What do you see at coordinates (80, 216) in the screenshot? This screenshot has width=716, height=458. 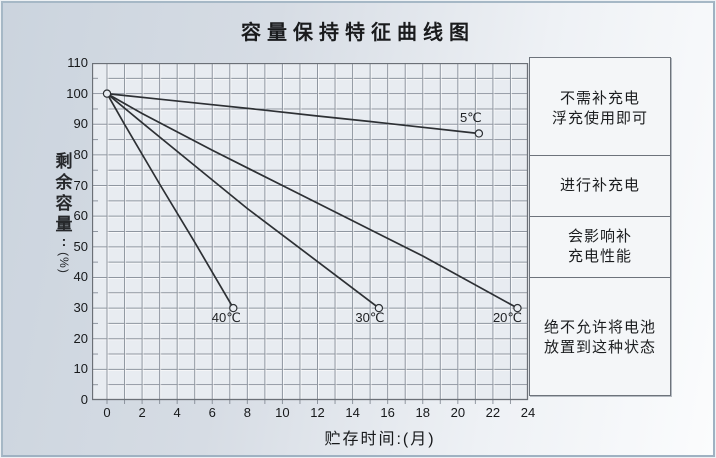 I see `y-tick-label: 60` at bounding box center [80, 216].